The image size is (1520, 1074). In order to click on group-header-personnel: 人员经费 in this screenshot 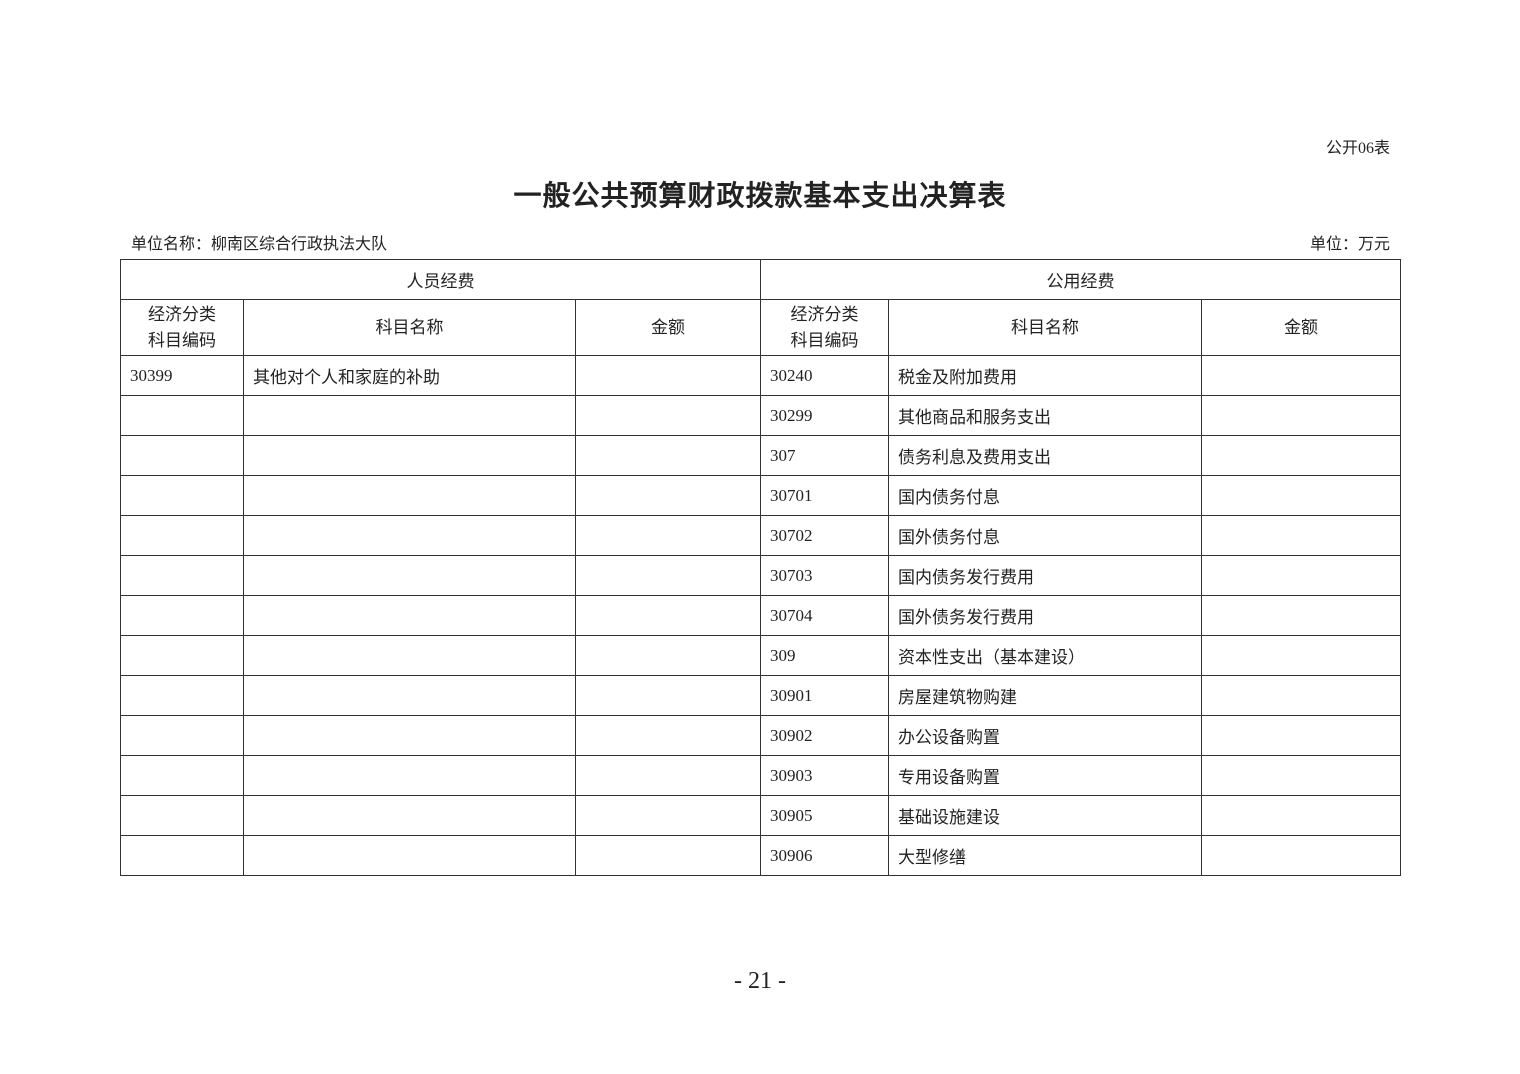, I will do `click(440, 279)`.